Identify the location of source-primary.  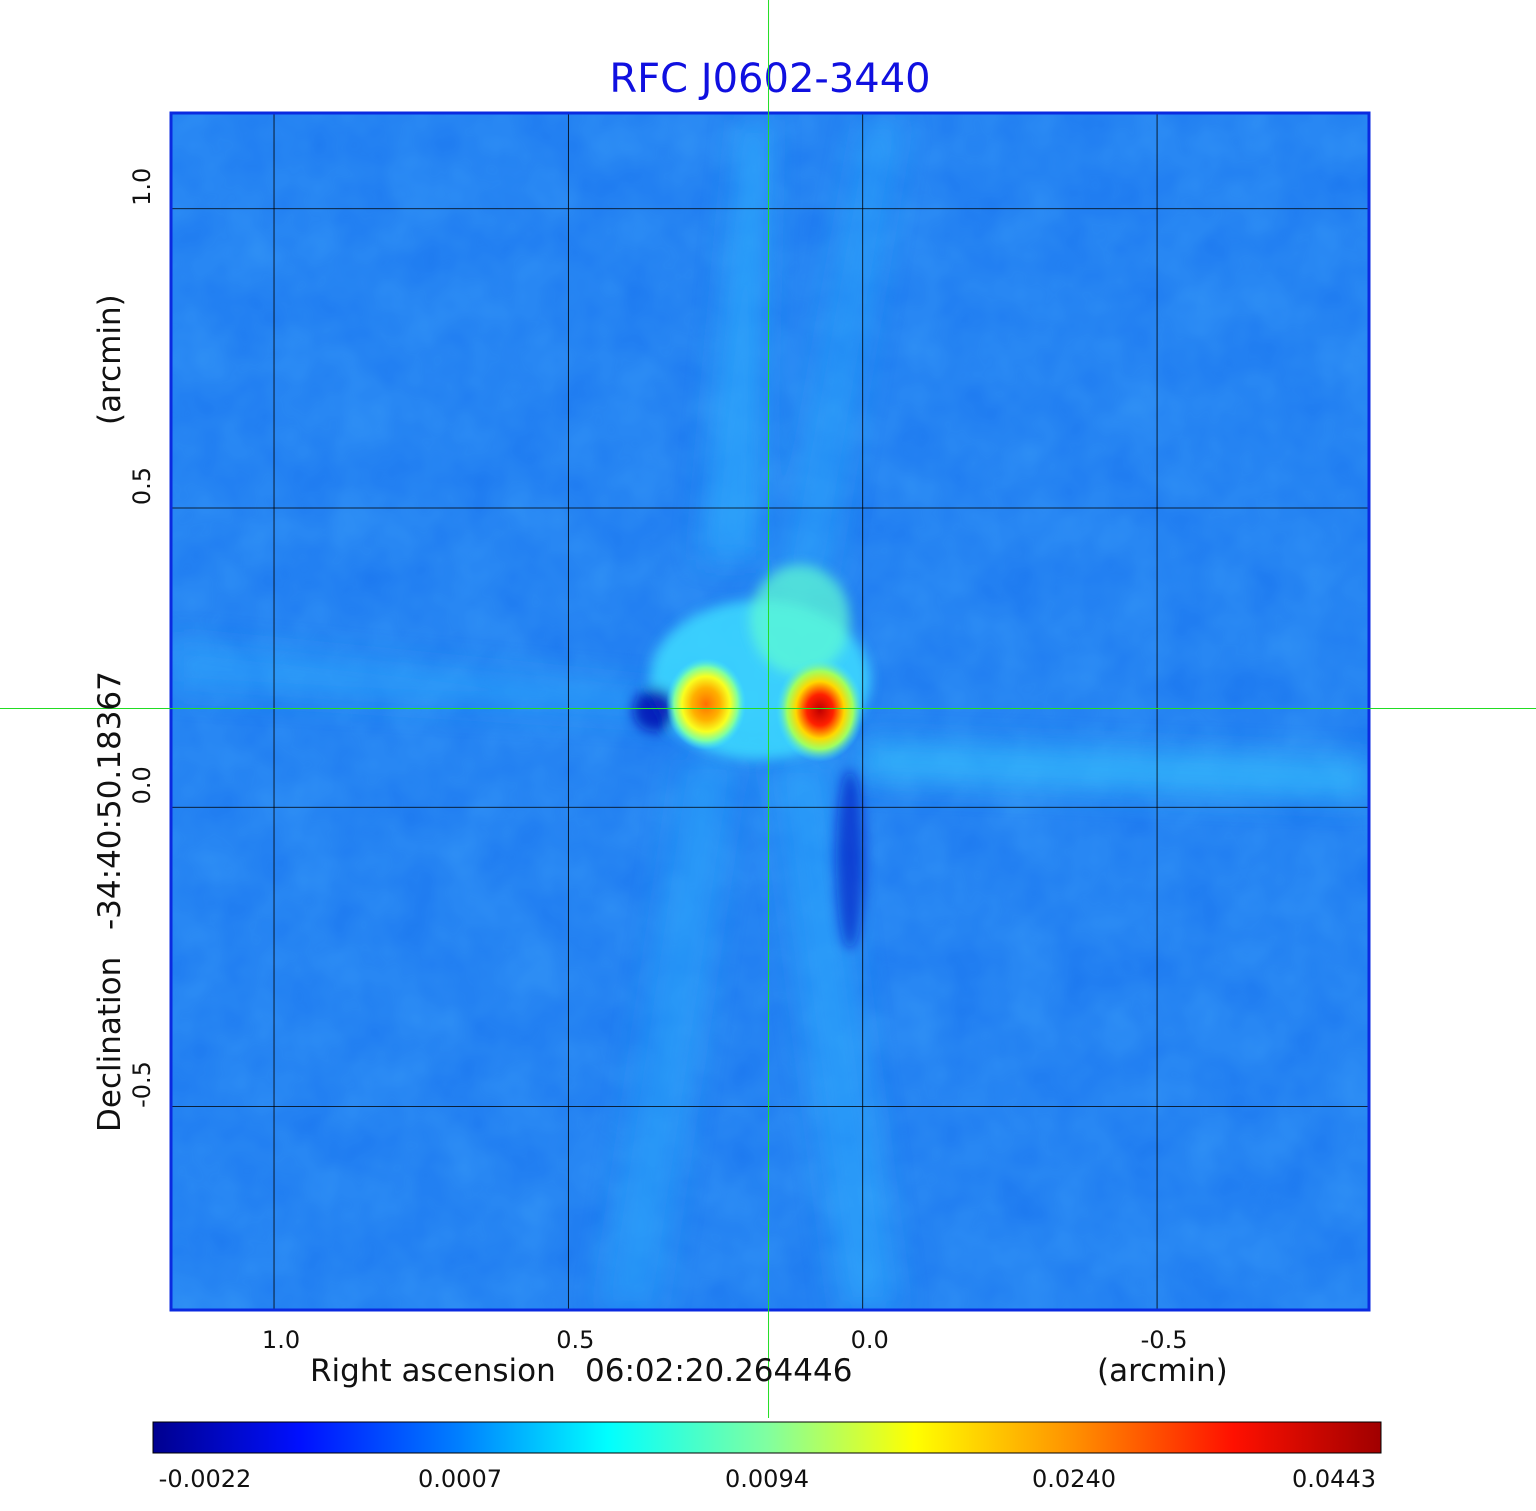
(820, 710).